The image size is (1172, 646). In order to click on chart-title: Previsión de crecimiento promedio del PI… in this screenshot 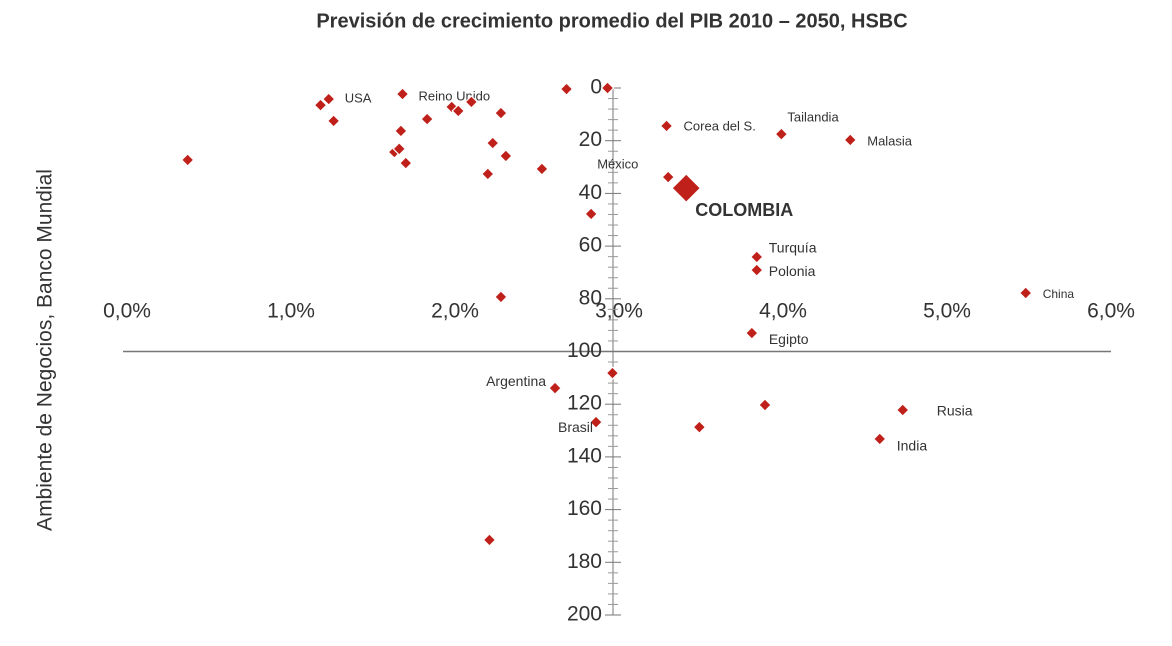, I will do `click(611, 21)`.